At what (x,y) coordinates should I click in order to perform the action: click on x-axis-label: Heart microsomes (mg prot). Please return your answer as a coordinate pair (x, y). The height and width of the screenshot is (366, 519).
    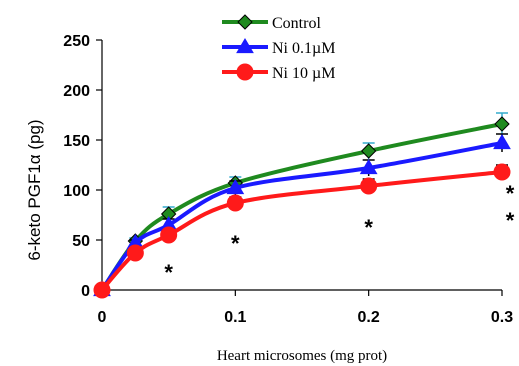
    Looking at the image, I should click on (302, 356).